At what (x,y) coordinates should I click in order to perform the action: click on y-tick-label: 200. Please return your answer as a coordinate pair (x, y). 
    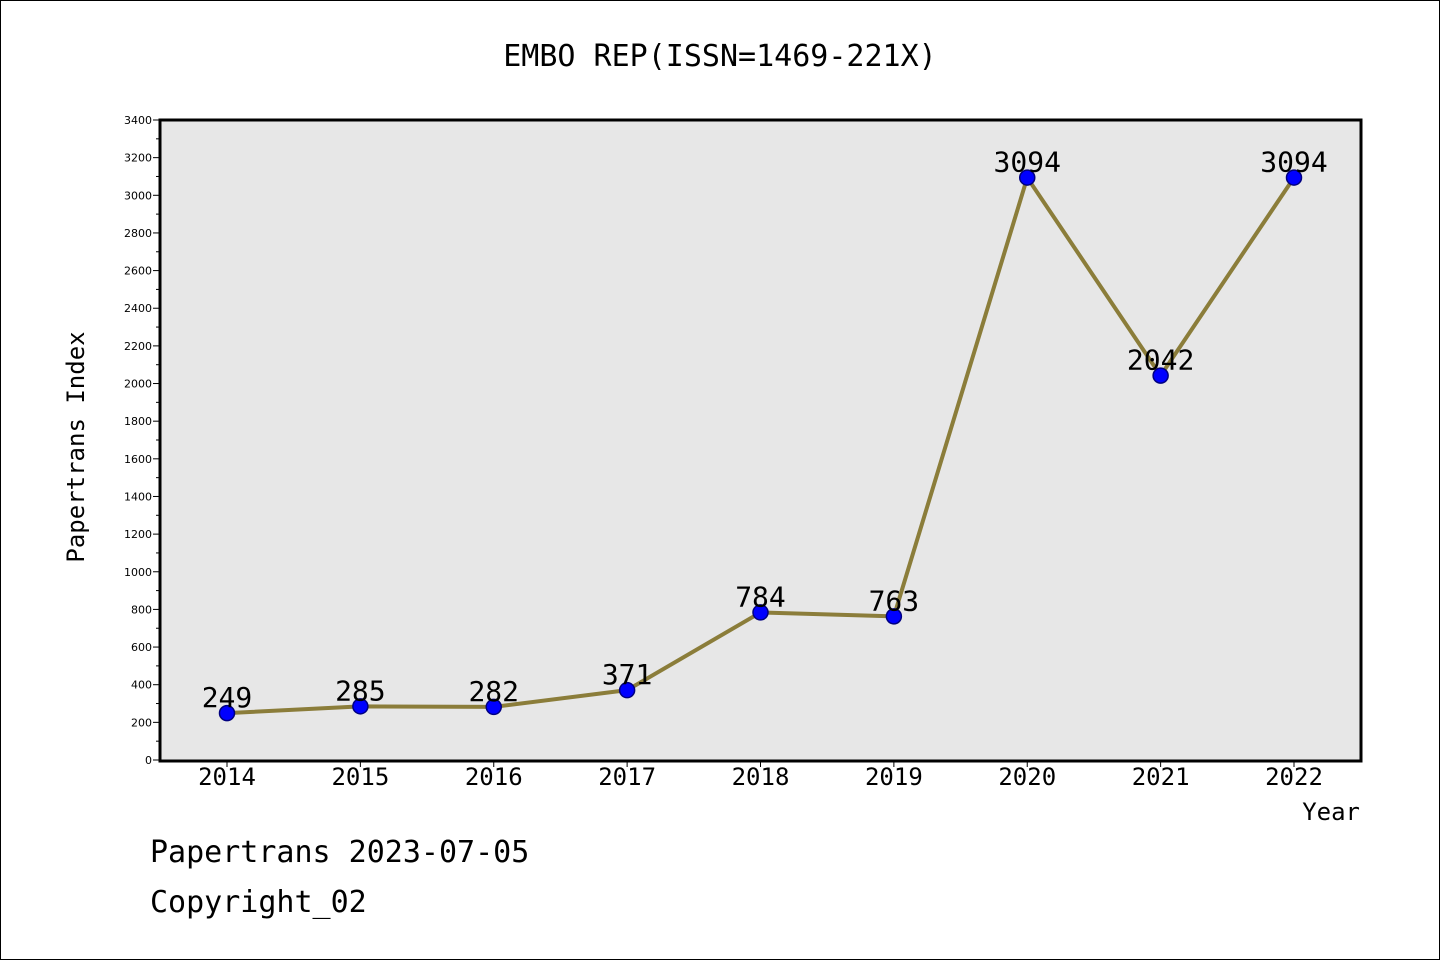
    Looking at the image, I should click on (141, 722).